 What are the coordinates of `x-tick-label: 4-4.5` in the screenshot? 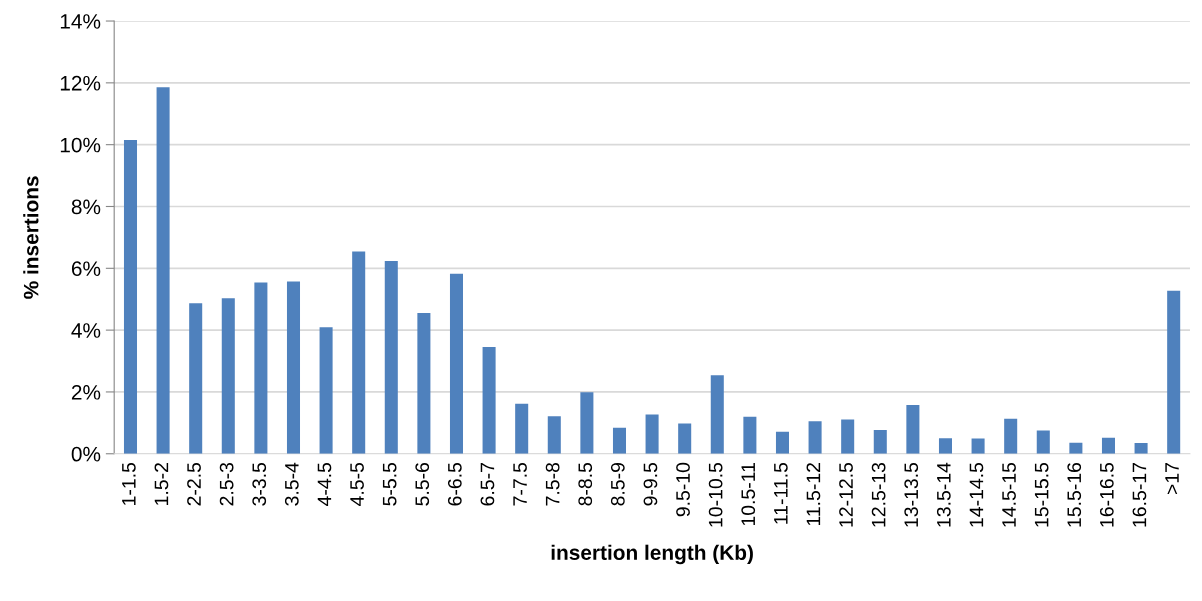 It's located at (324, 484).